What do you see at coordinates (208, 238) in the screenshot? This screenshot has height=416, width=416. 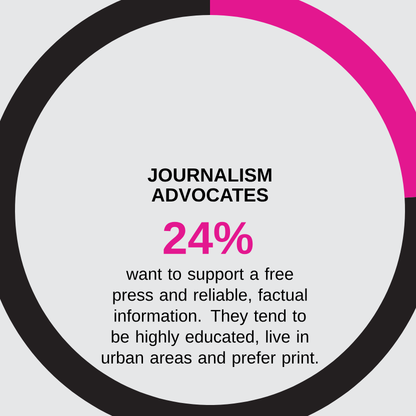 I see `data-label: 24%` at bounding box center [208, 238].